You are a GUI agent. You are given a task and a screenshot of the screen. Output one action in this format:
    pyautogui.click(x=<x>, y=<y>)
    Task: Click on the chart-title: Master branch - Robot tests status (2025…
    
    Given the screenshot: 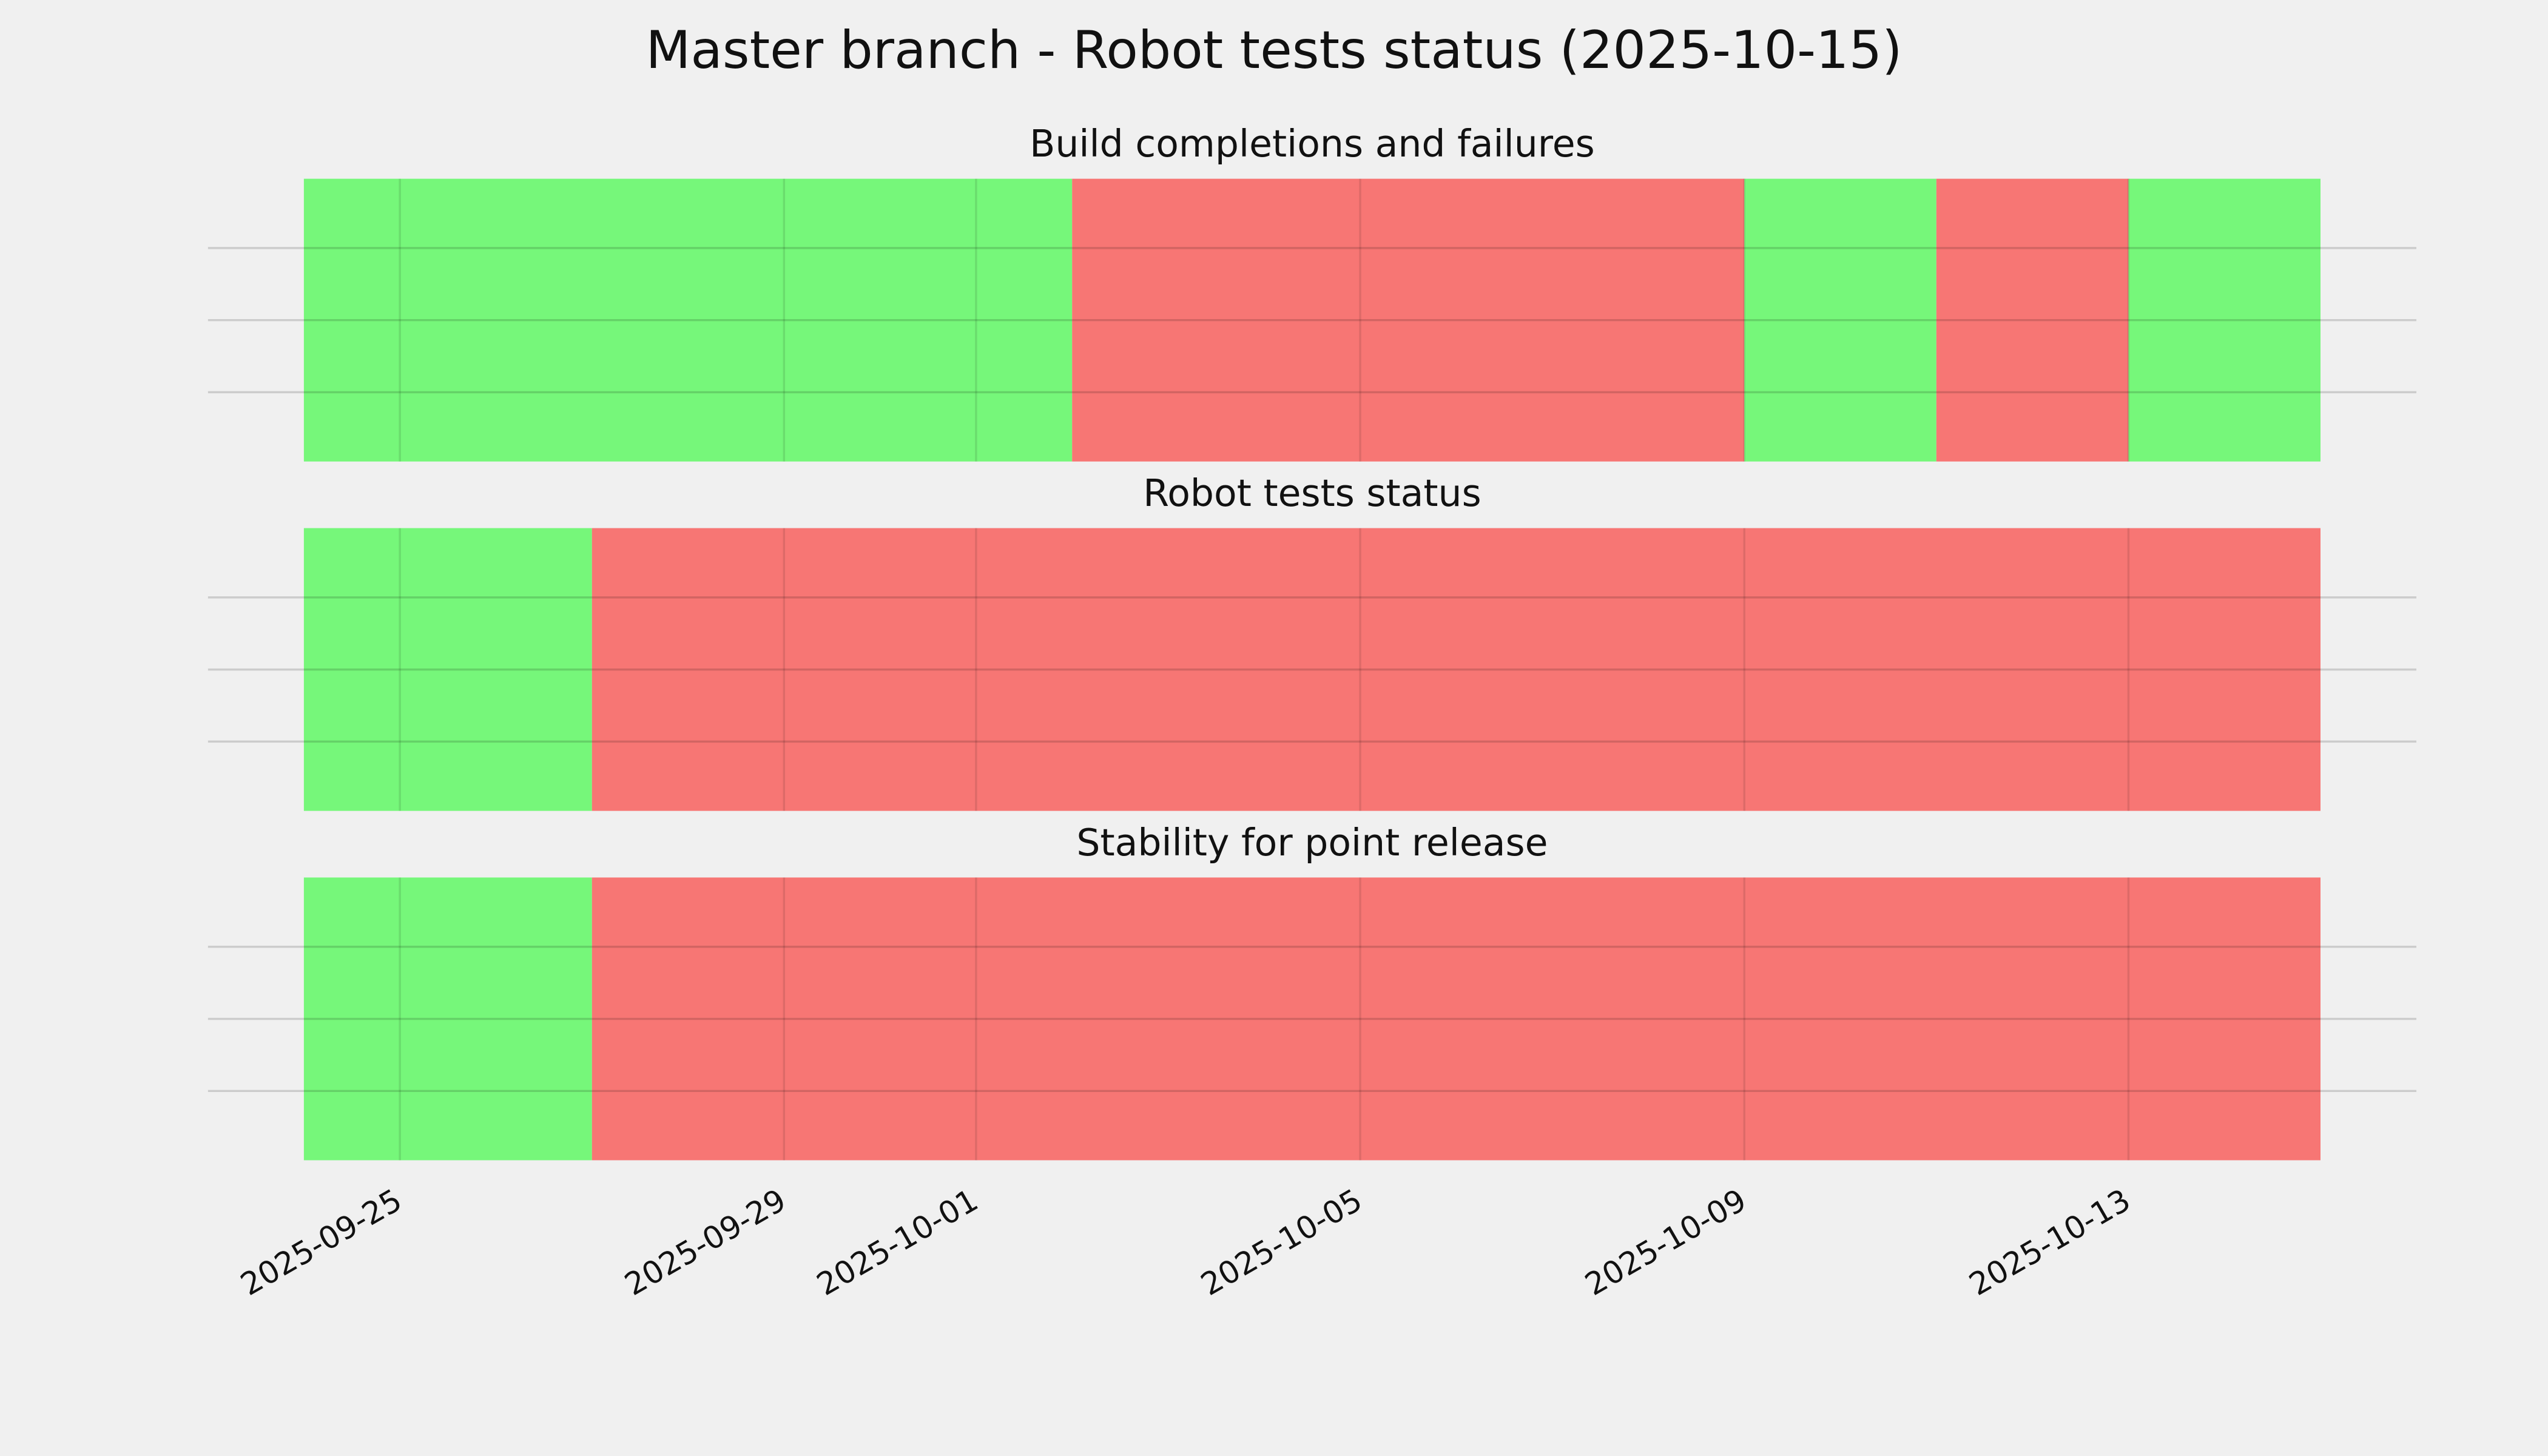 What is the action you would take?
    pyautogui.click(x=1273, y=50)
    